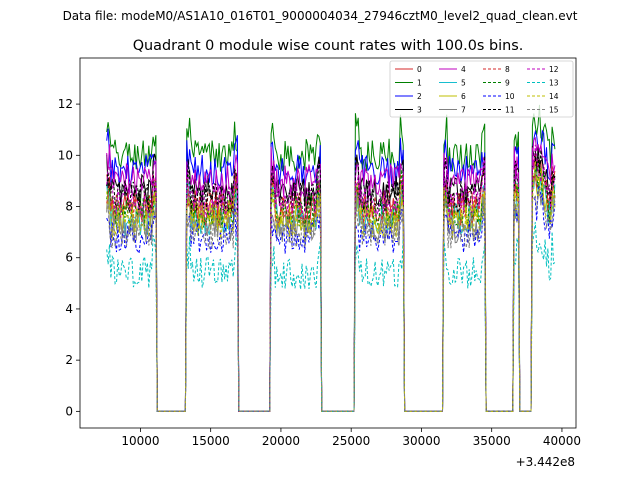 The height and width of the screenshot is (480, 640). What do you see at coordinates (140, 441) in the screenshot?
I see `x-tick-label: 10000` at bounding box center [140, 441].